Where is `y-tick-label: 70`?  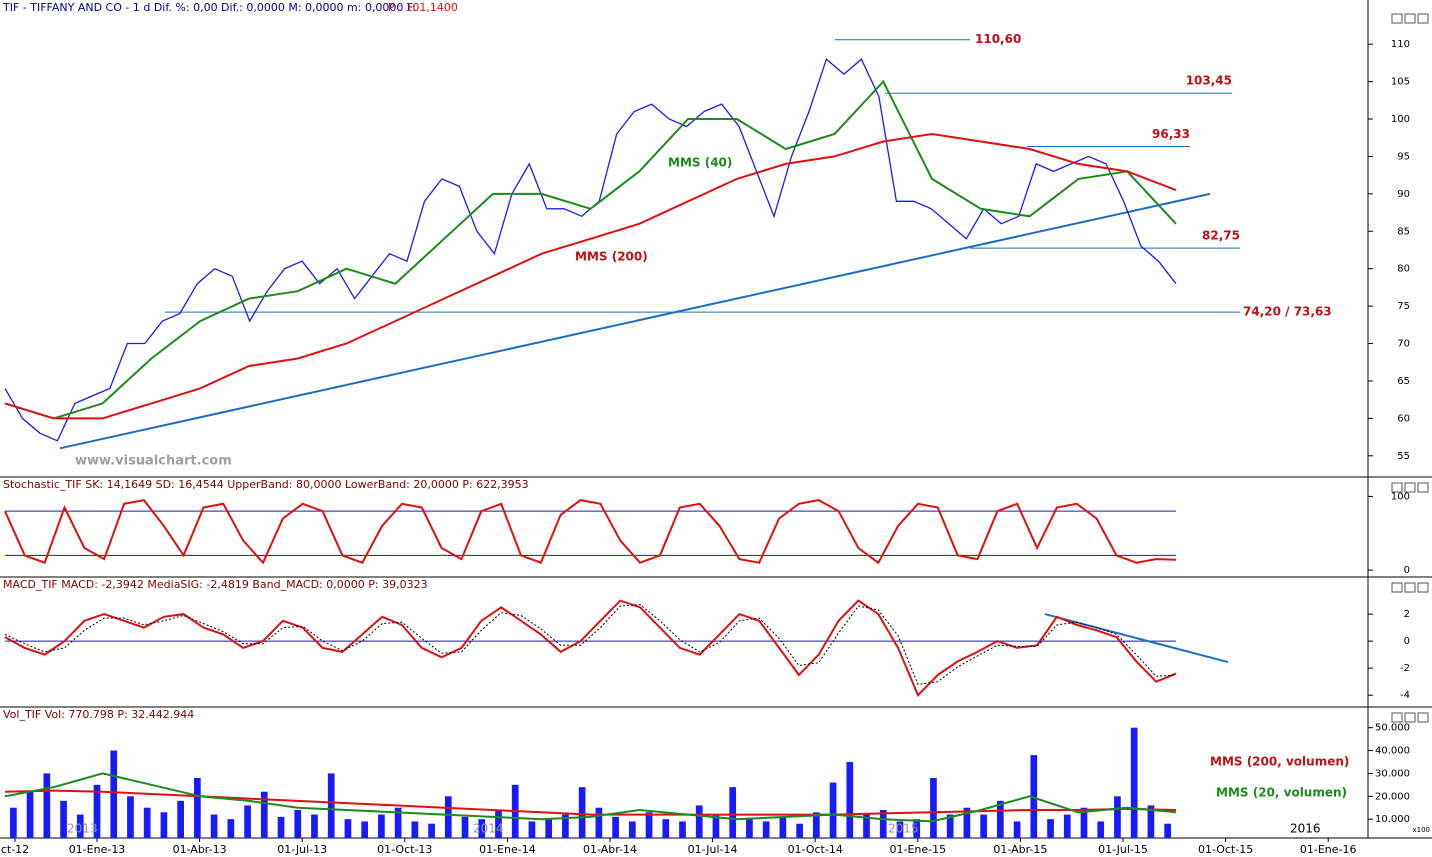
y-tick-label: 70 is located at coordinates (1403, 344).